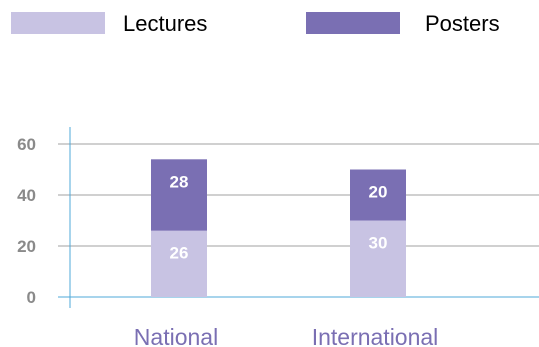 The height and width of the screenshot is (347, 539). I want to click on y-tick-label: 60, so click(26, 144).